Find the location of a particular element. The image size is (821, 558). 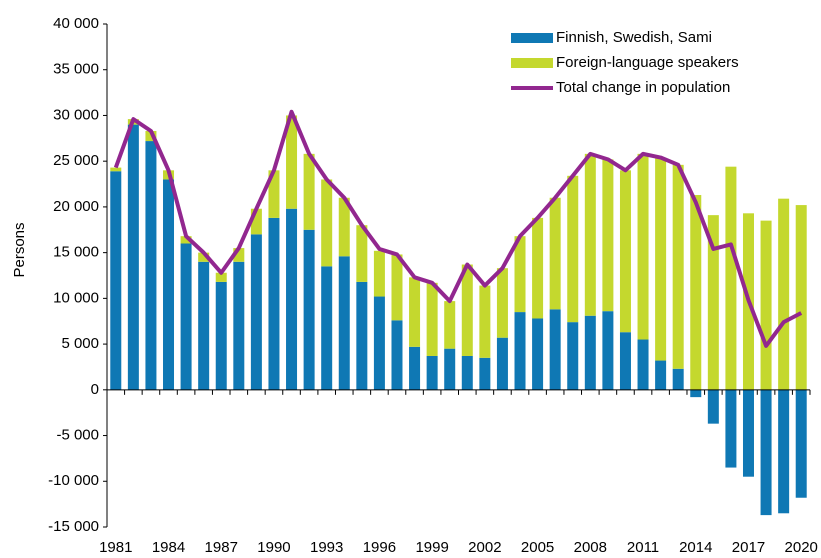

y-tick-label: 35 000 is located at coordinates (76, 69).